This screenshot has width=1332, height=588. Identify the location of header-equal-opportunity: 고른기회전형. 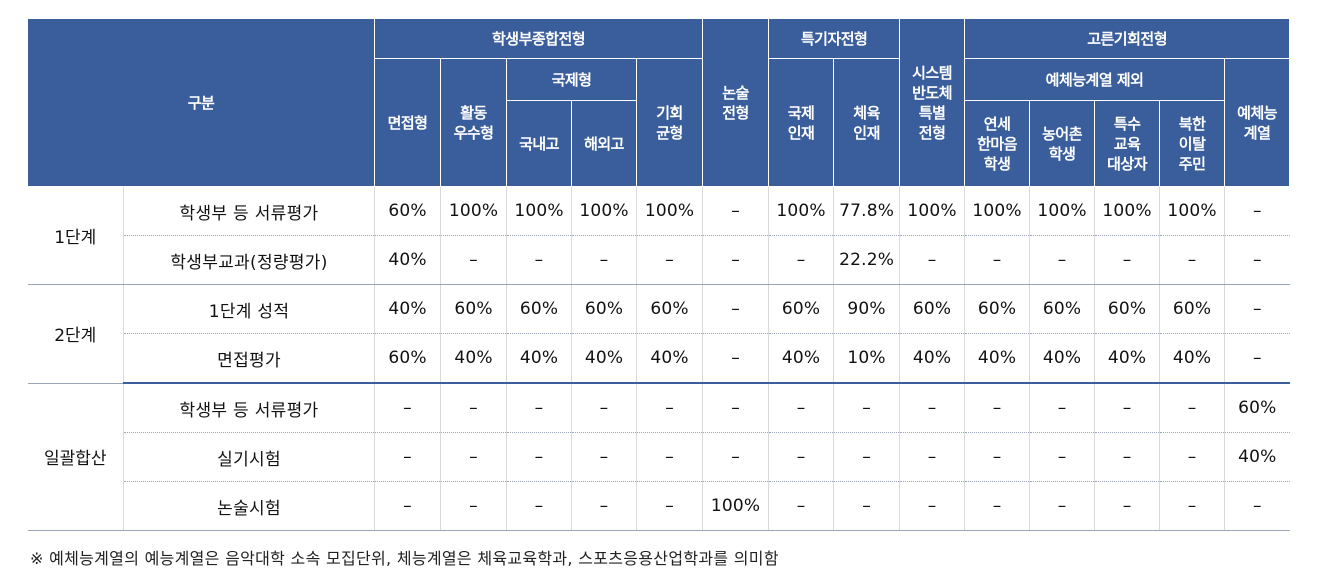
(1127, 38).